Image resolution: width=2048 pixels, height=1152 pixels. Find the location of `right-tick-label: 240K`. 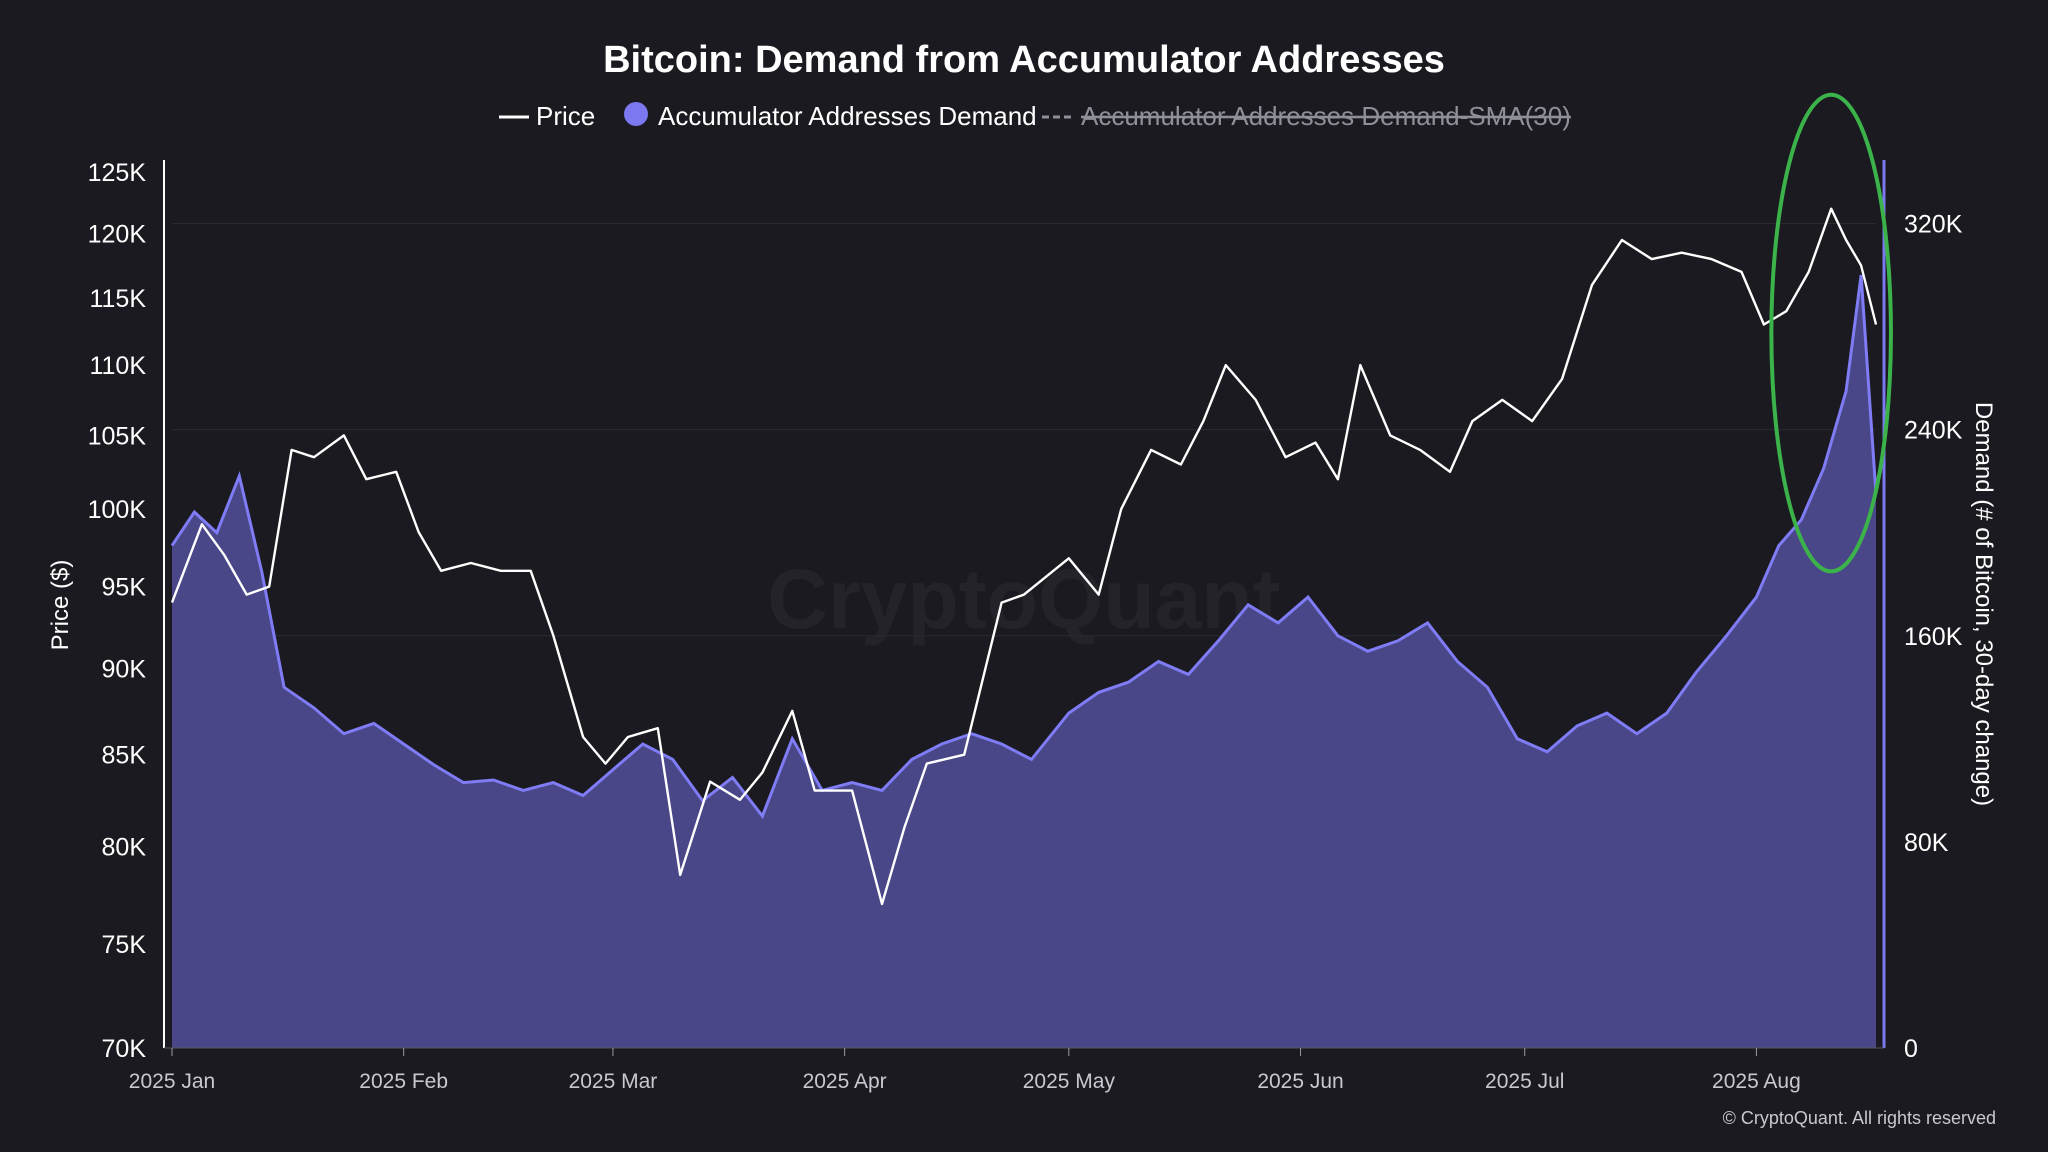

right-tick-label: 240K is located at coordinates (1933, 431).